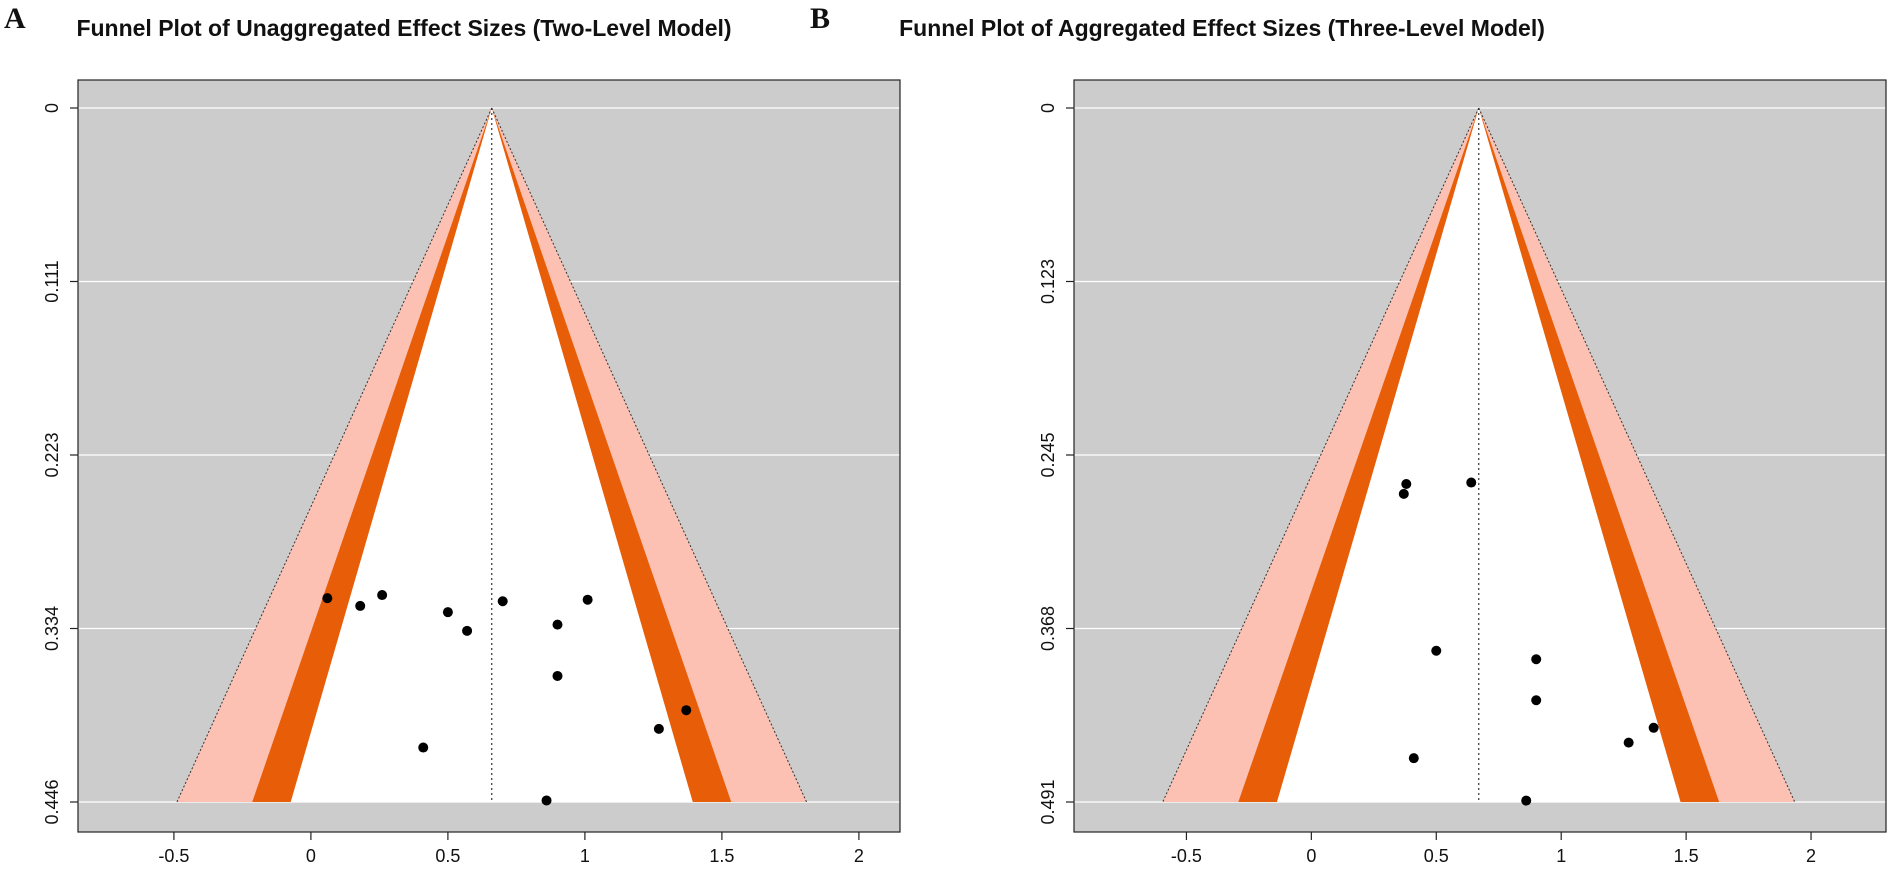 This screenshot has width=1901, height=881. What do you see at coordinates (52, 454) in the screenshot?
I see `panel-a-y-tick-label: 0.223` at bounding box center [52, 454].